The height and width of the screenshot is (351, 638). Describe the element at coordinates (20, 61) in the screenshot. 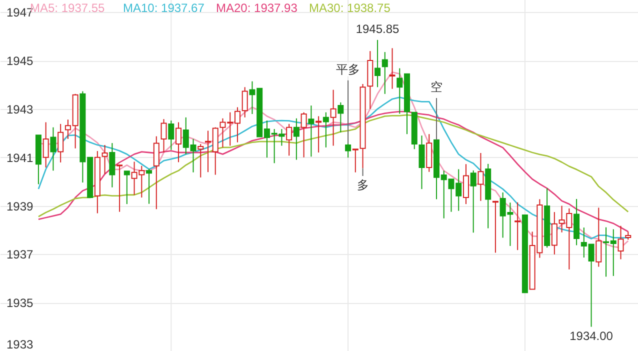

I see `y-tick-label: 1945` at that location.